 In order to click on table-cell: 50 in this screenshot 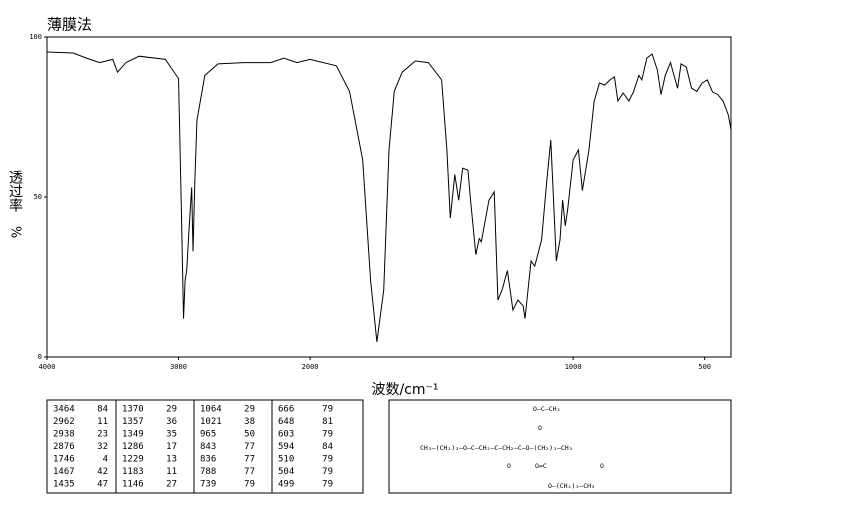, I will do `click(249, 435)`.